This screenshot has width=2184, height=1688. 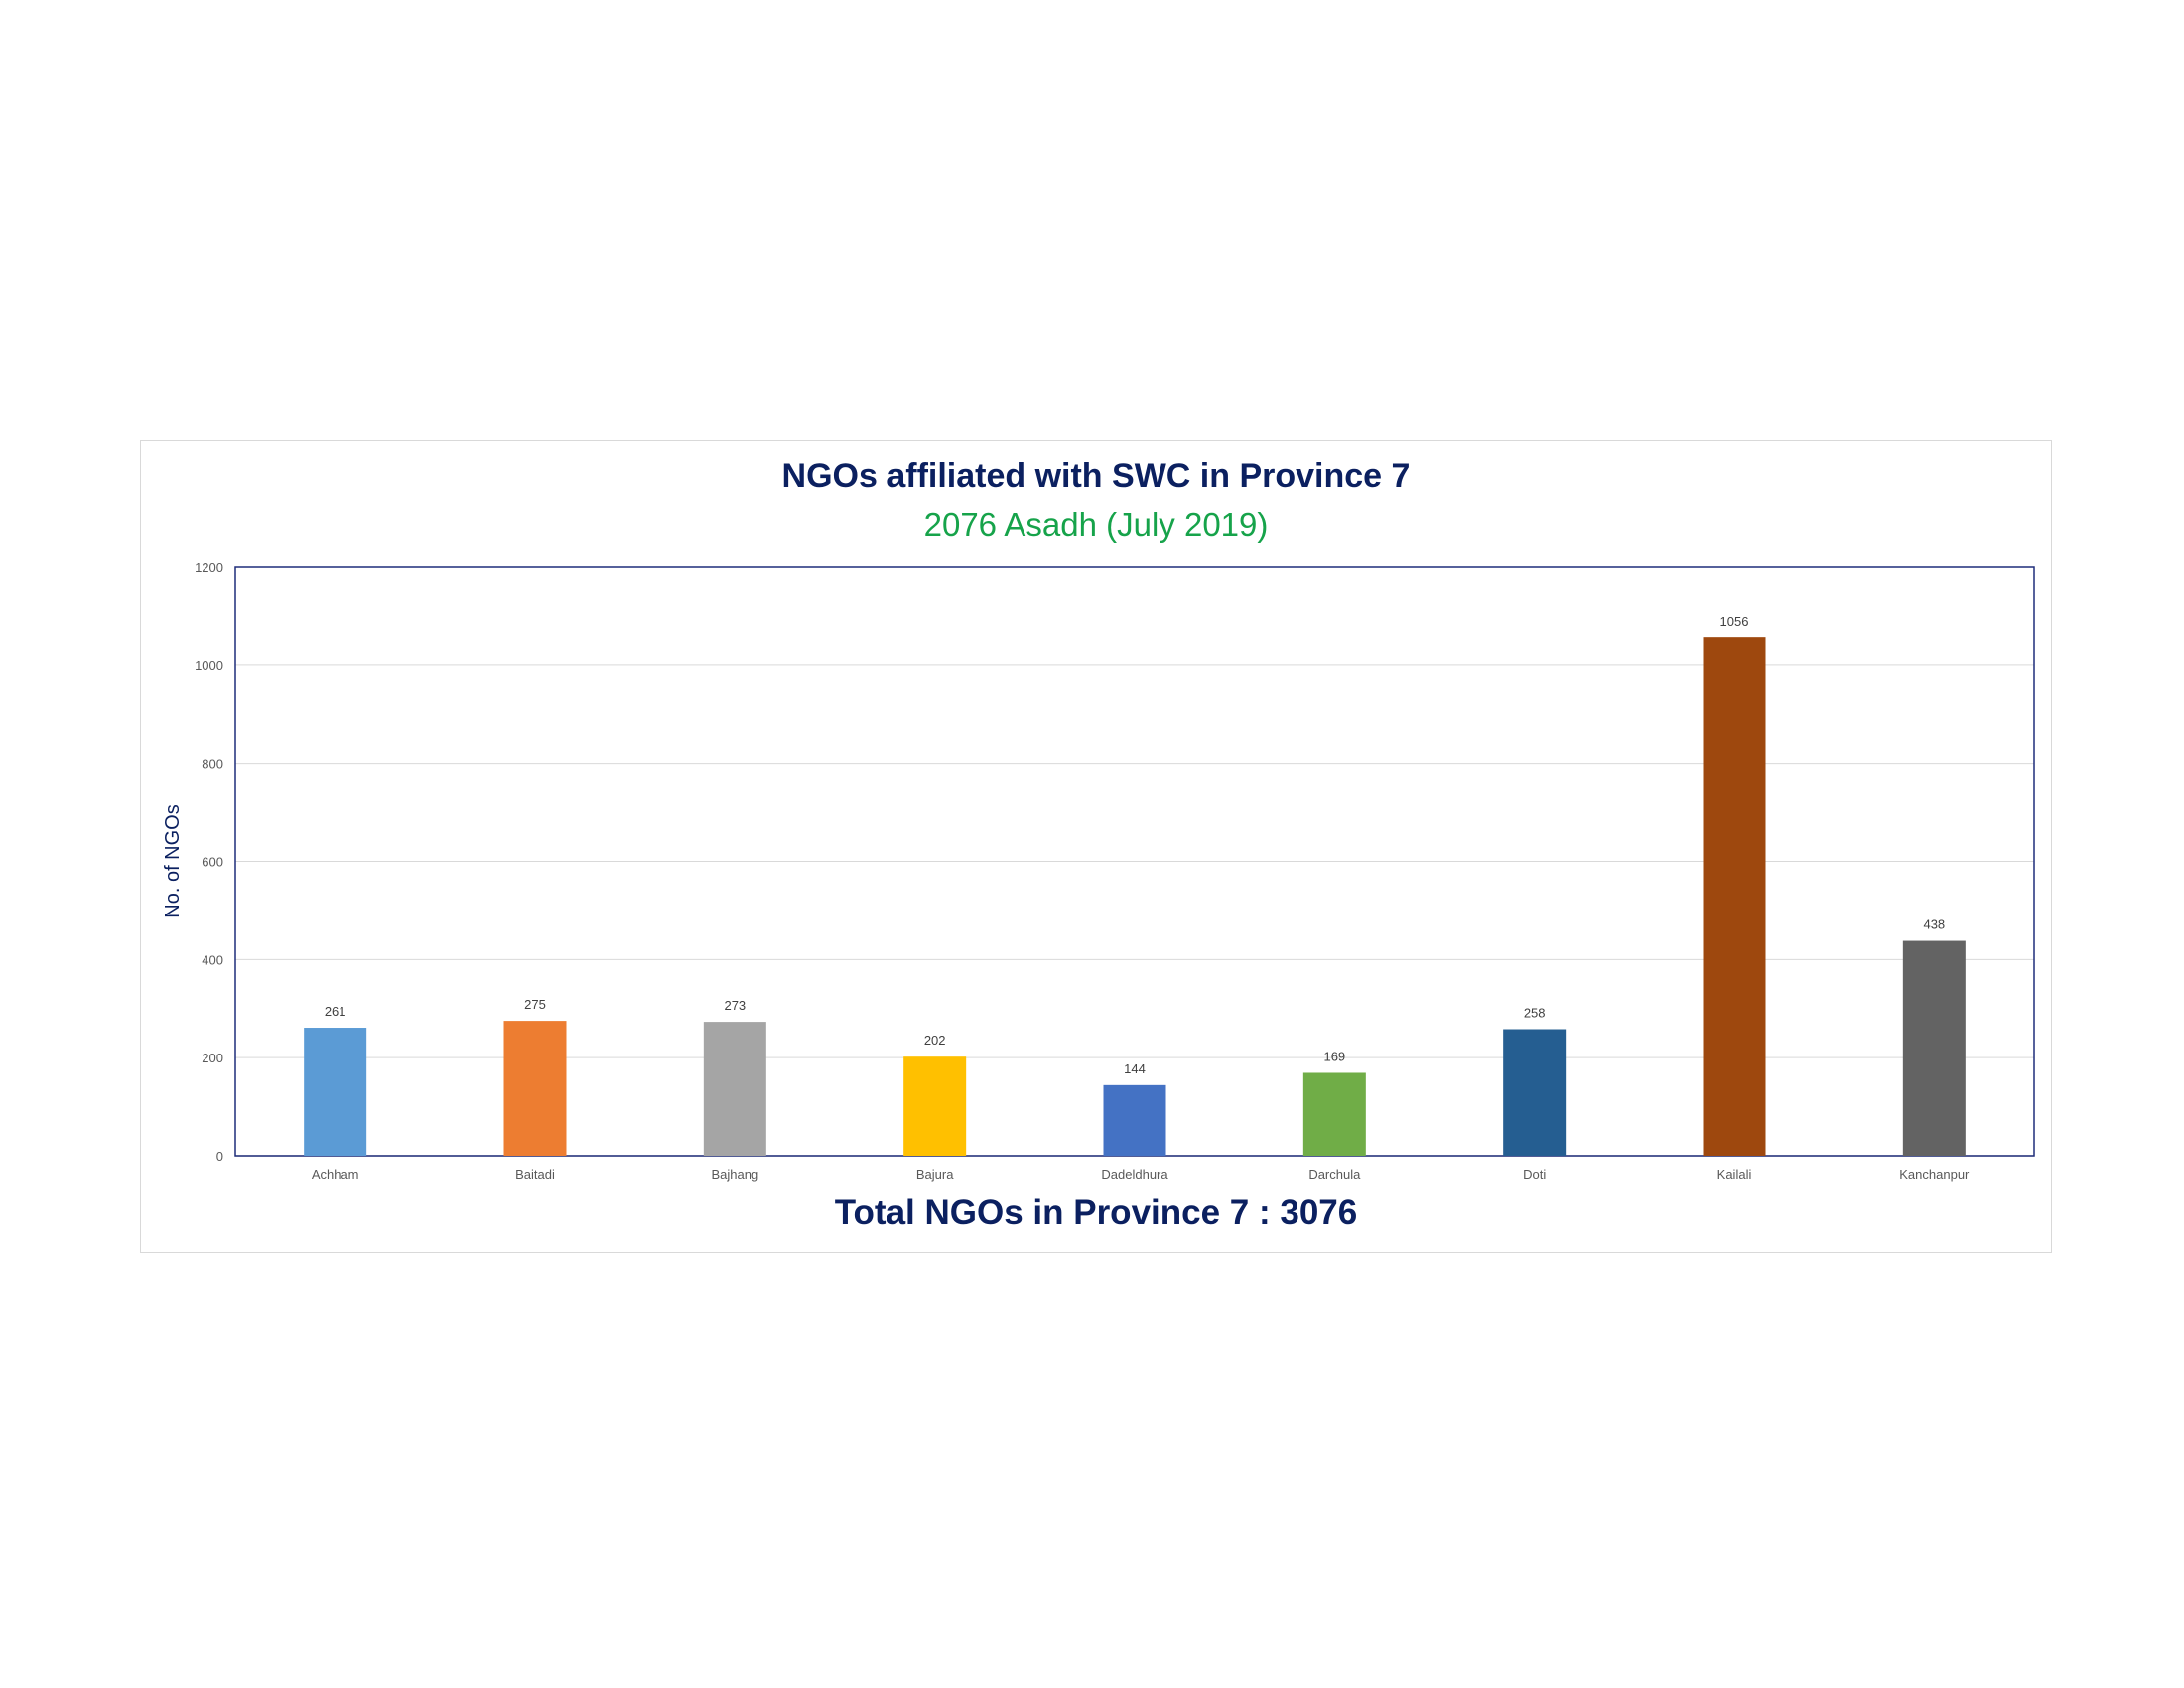 I want to click on chart-total-footer: Total NGOs in Province 7 : 3076, so click(x=1096, y=1213).